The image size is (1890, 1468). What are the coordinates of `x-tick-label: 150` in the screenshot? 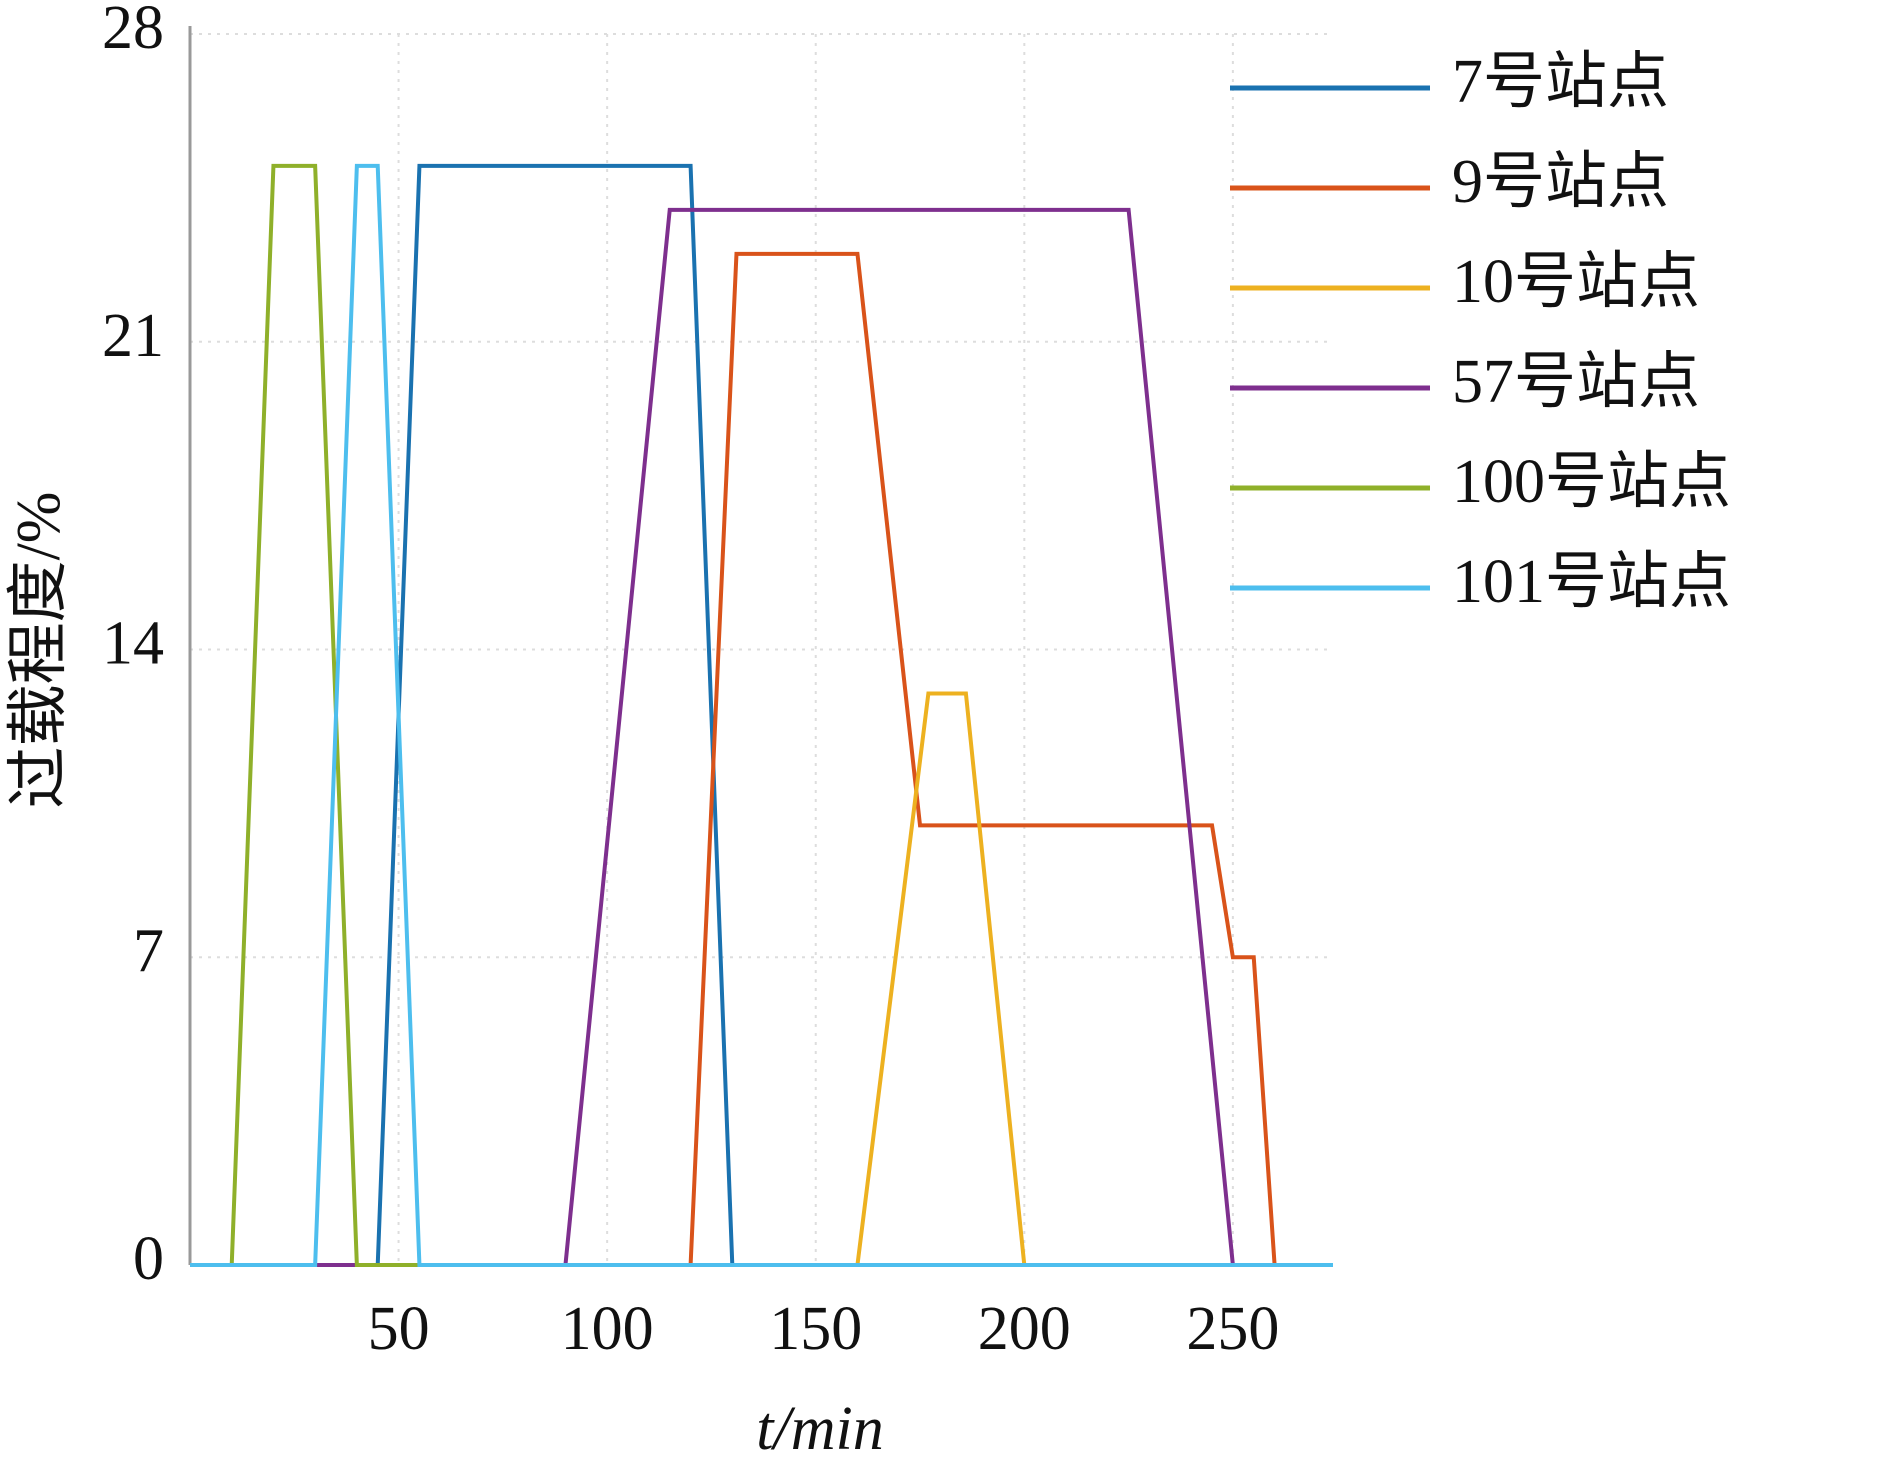 It's located at (815, 1329).